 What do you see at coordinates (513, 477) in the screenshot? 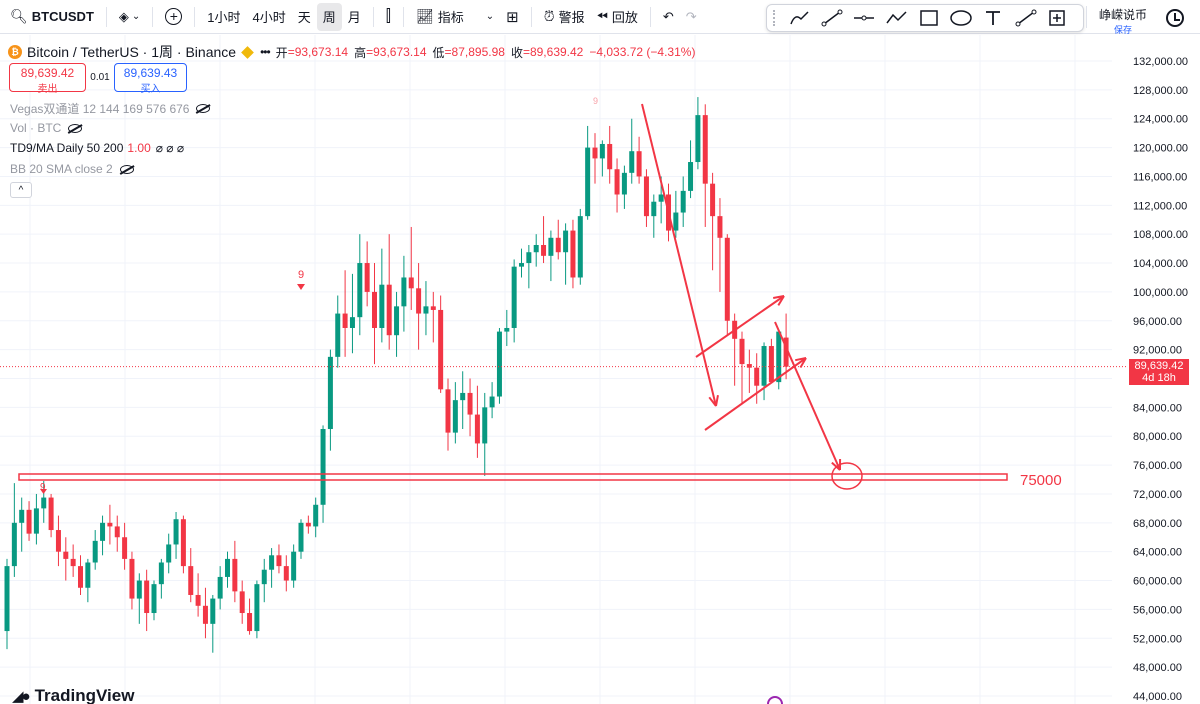
I see `support-zone-rectangle` at bounding box center [513, 477].